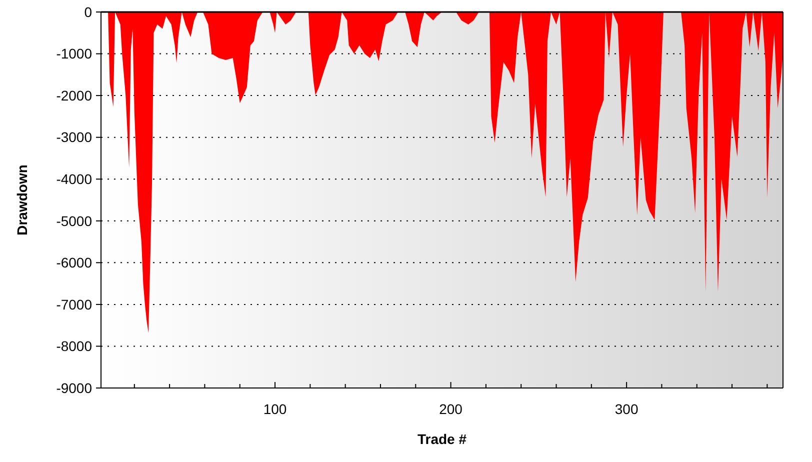 The height and width of the screenshot is (462, 812). Describe the element at coordinates (74, 346) in the screenshot. I see `y-tick-label: -8000` at that location.